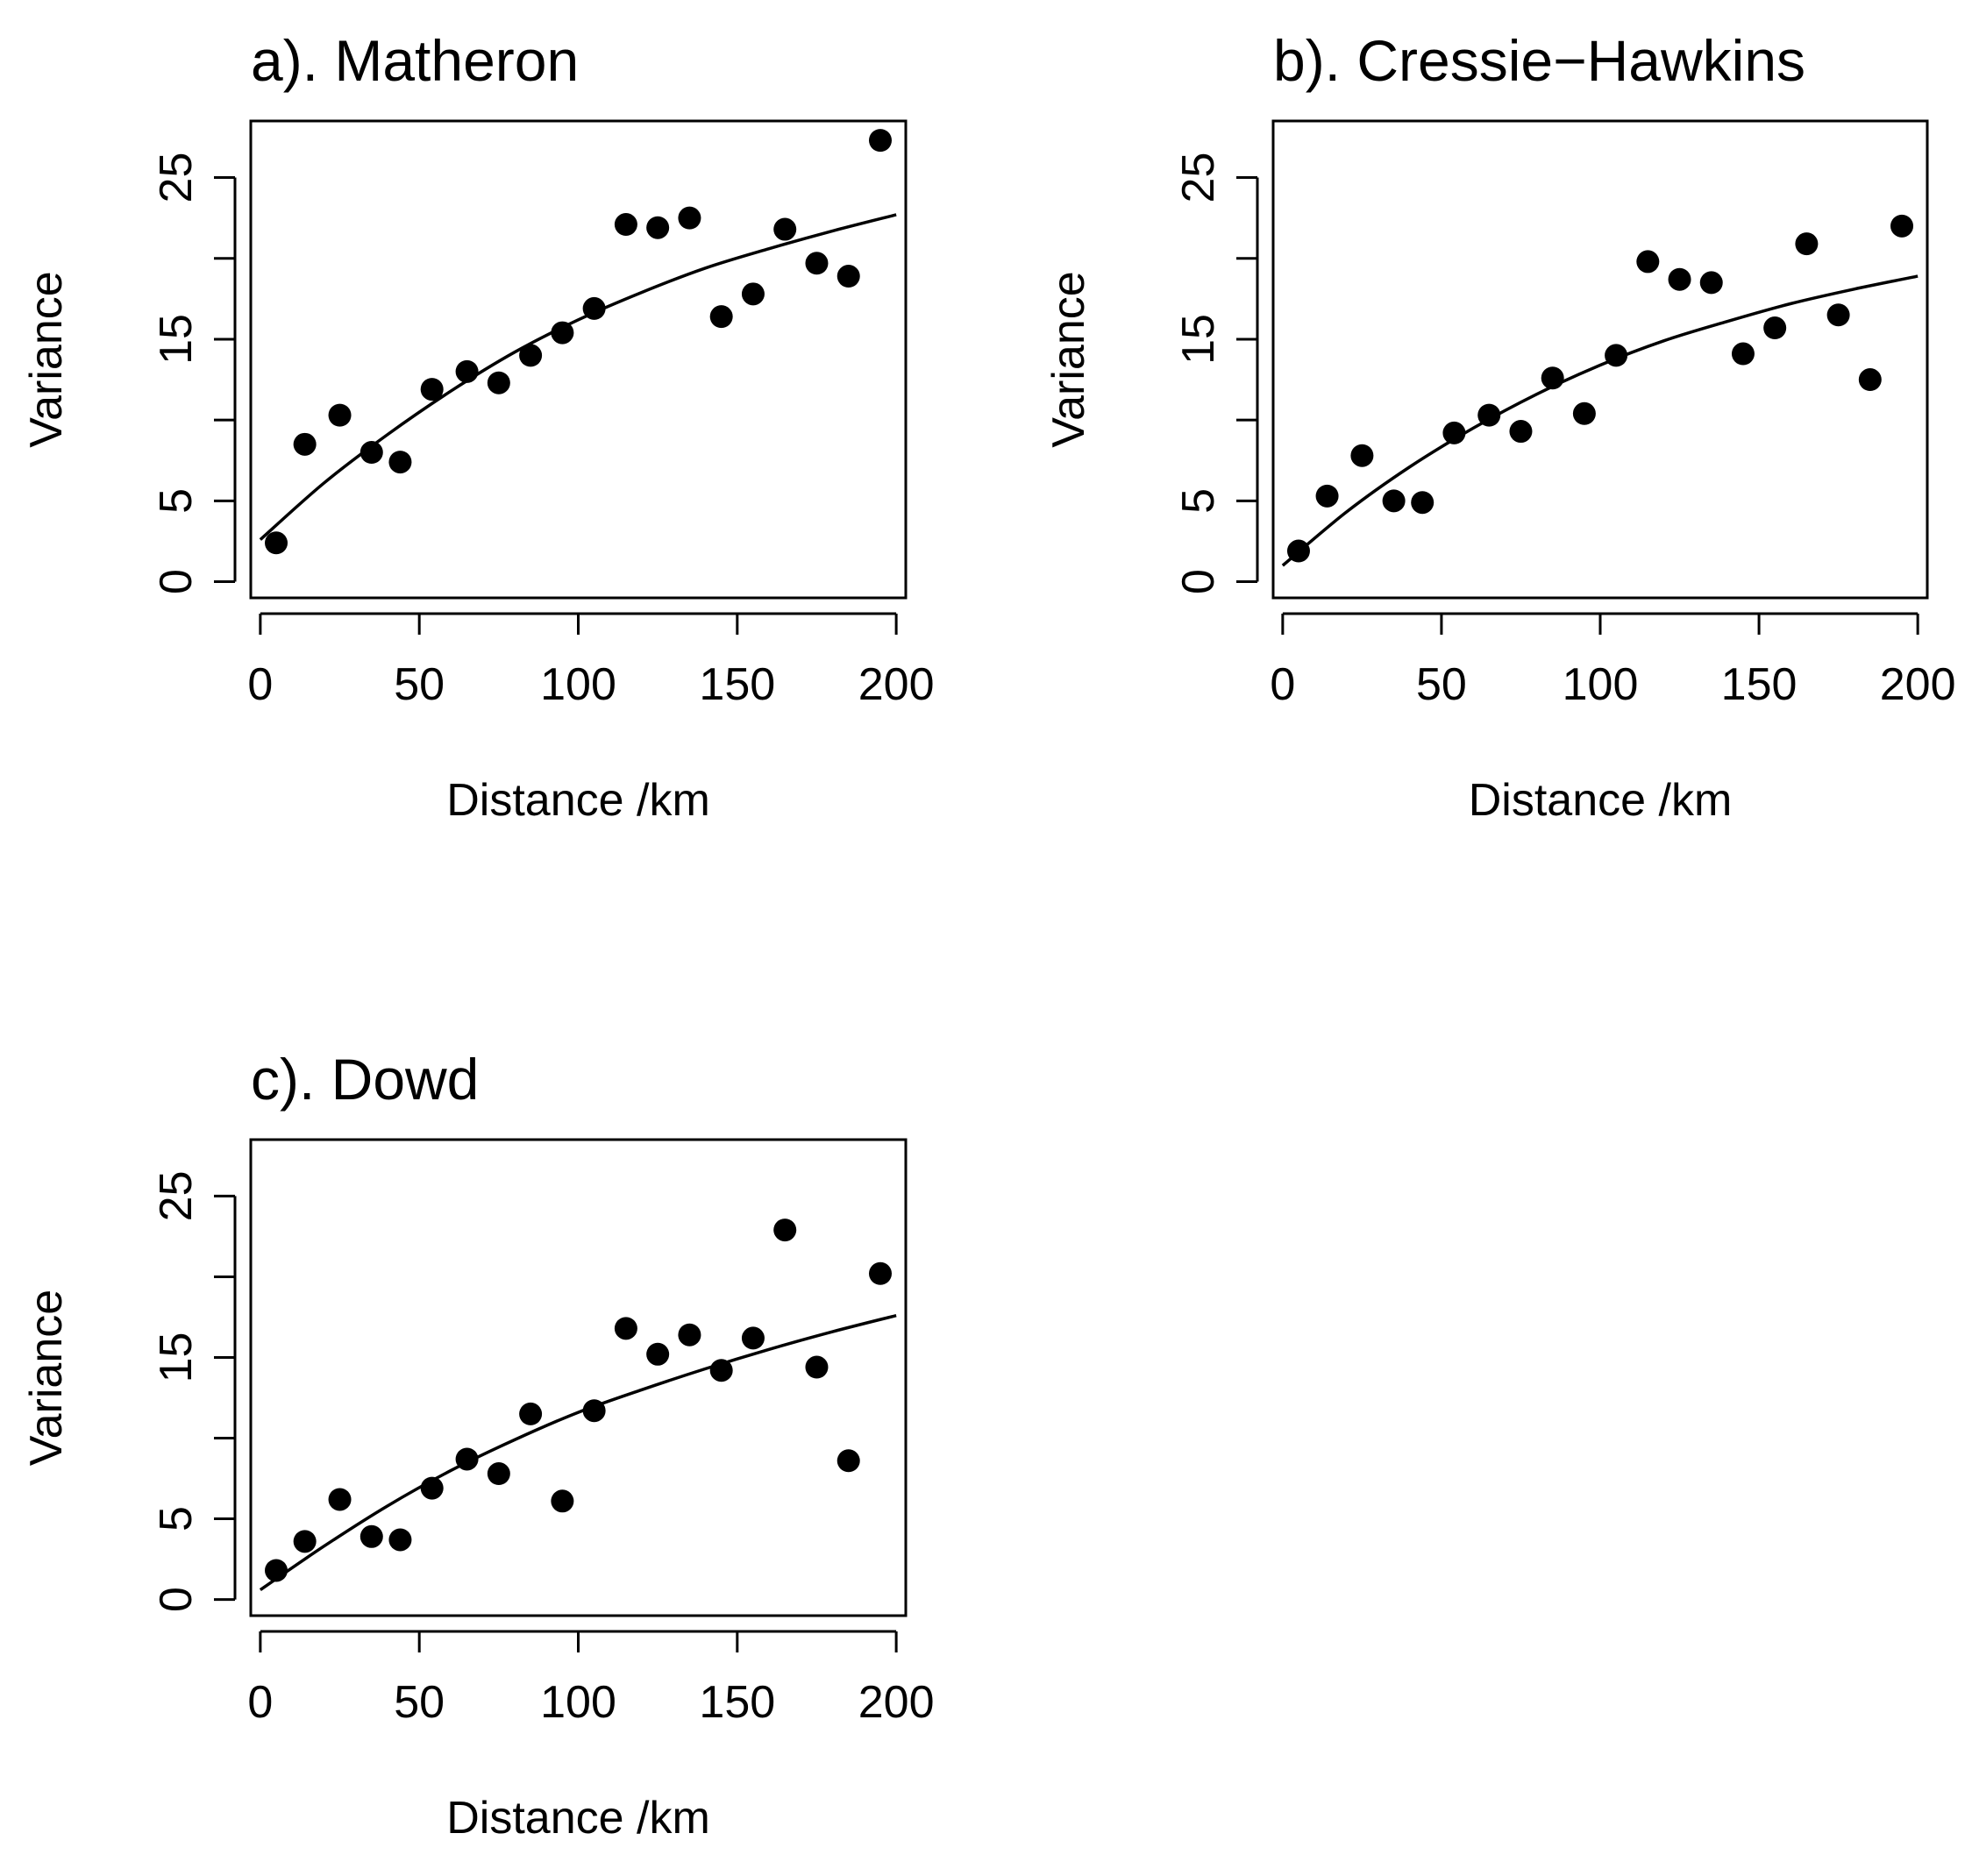 The height and width of the screenshot is (1876, 1972). Describe the element at coordinates (1539, 60) in the screenshot. I see `panel-title: b). Cressie−Hawkins` at that location.